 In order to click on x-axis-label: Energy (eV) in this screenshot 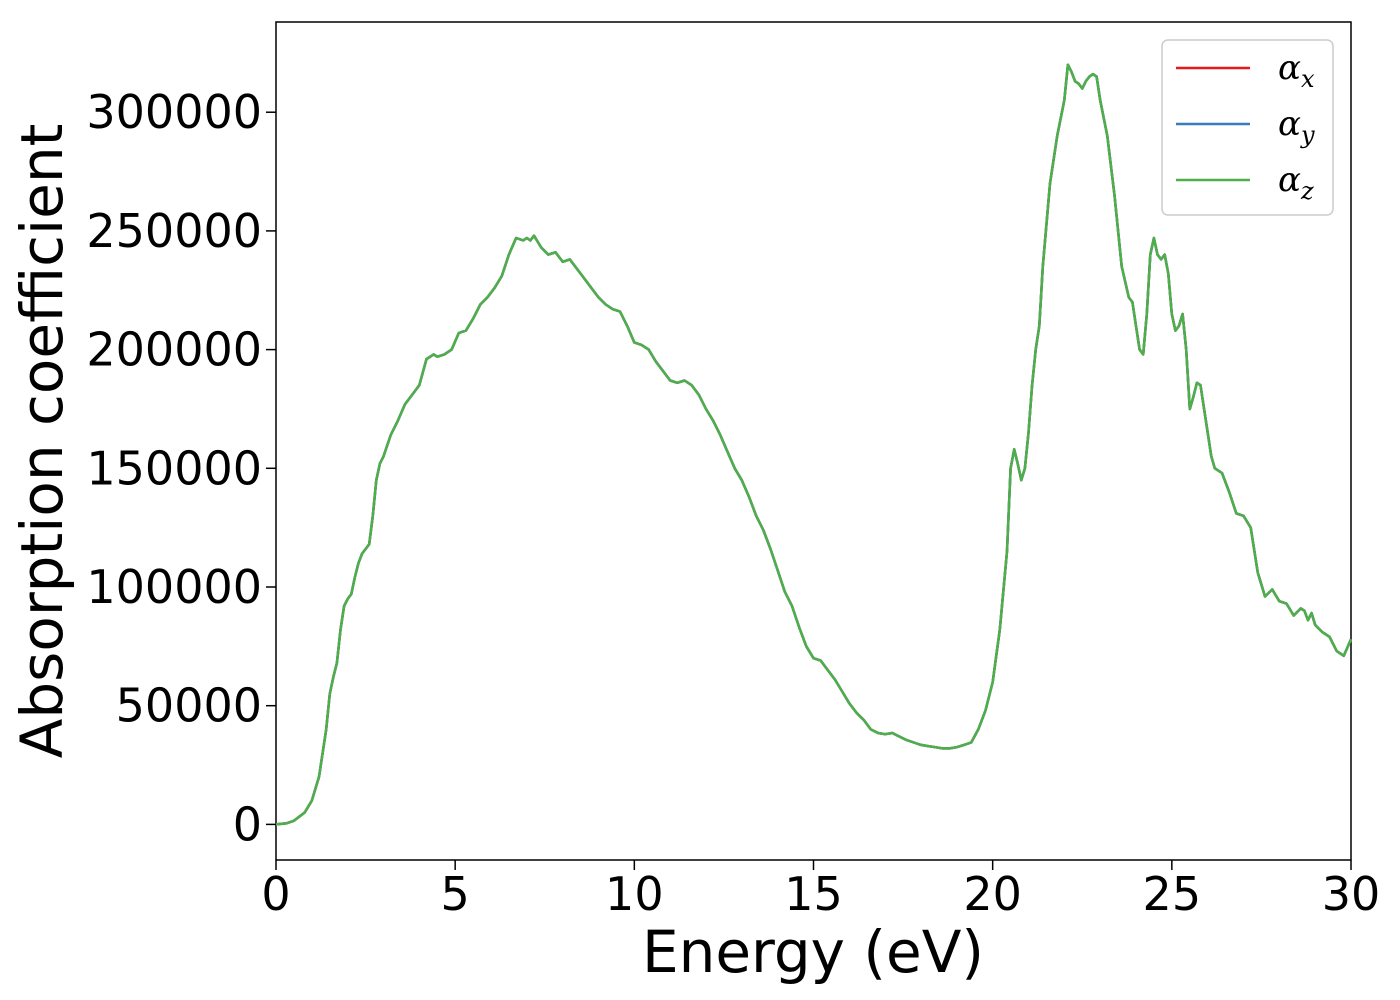, I will do `click(813, 952)`.